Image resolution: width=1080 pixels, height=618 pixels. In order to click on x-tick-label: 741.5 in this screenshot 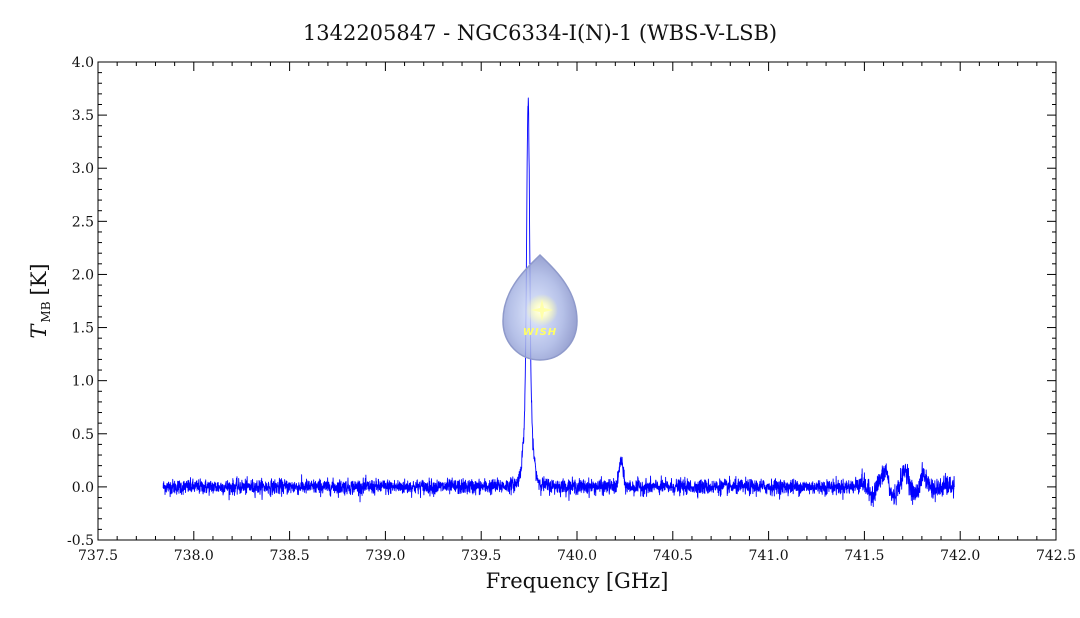, I will do `click(864, 556)`.